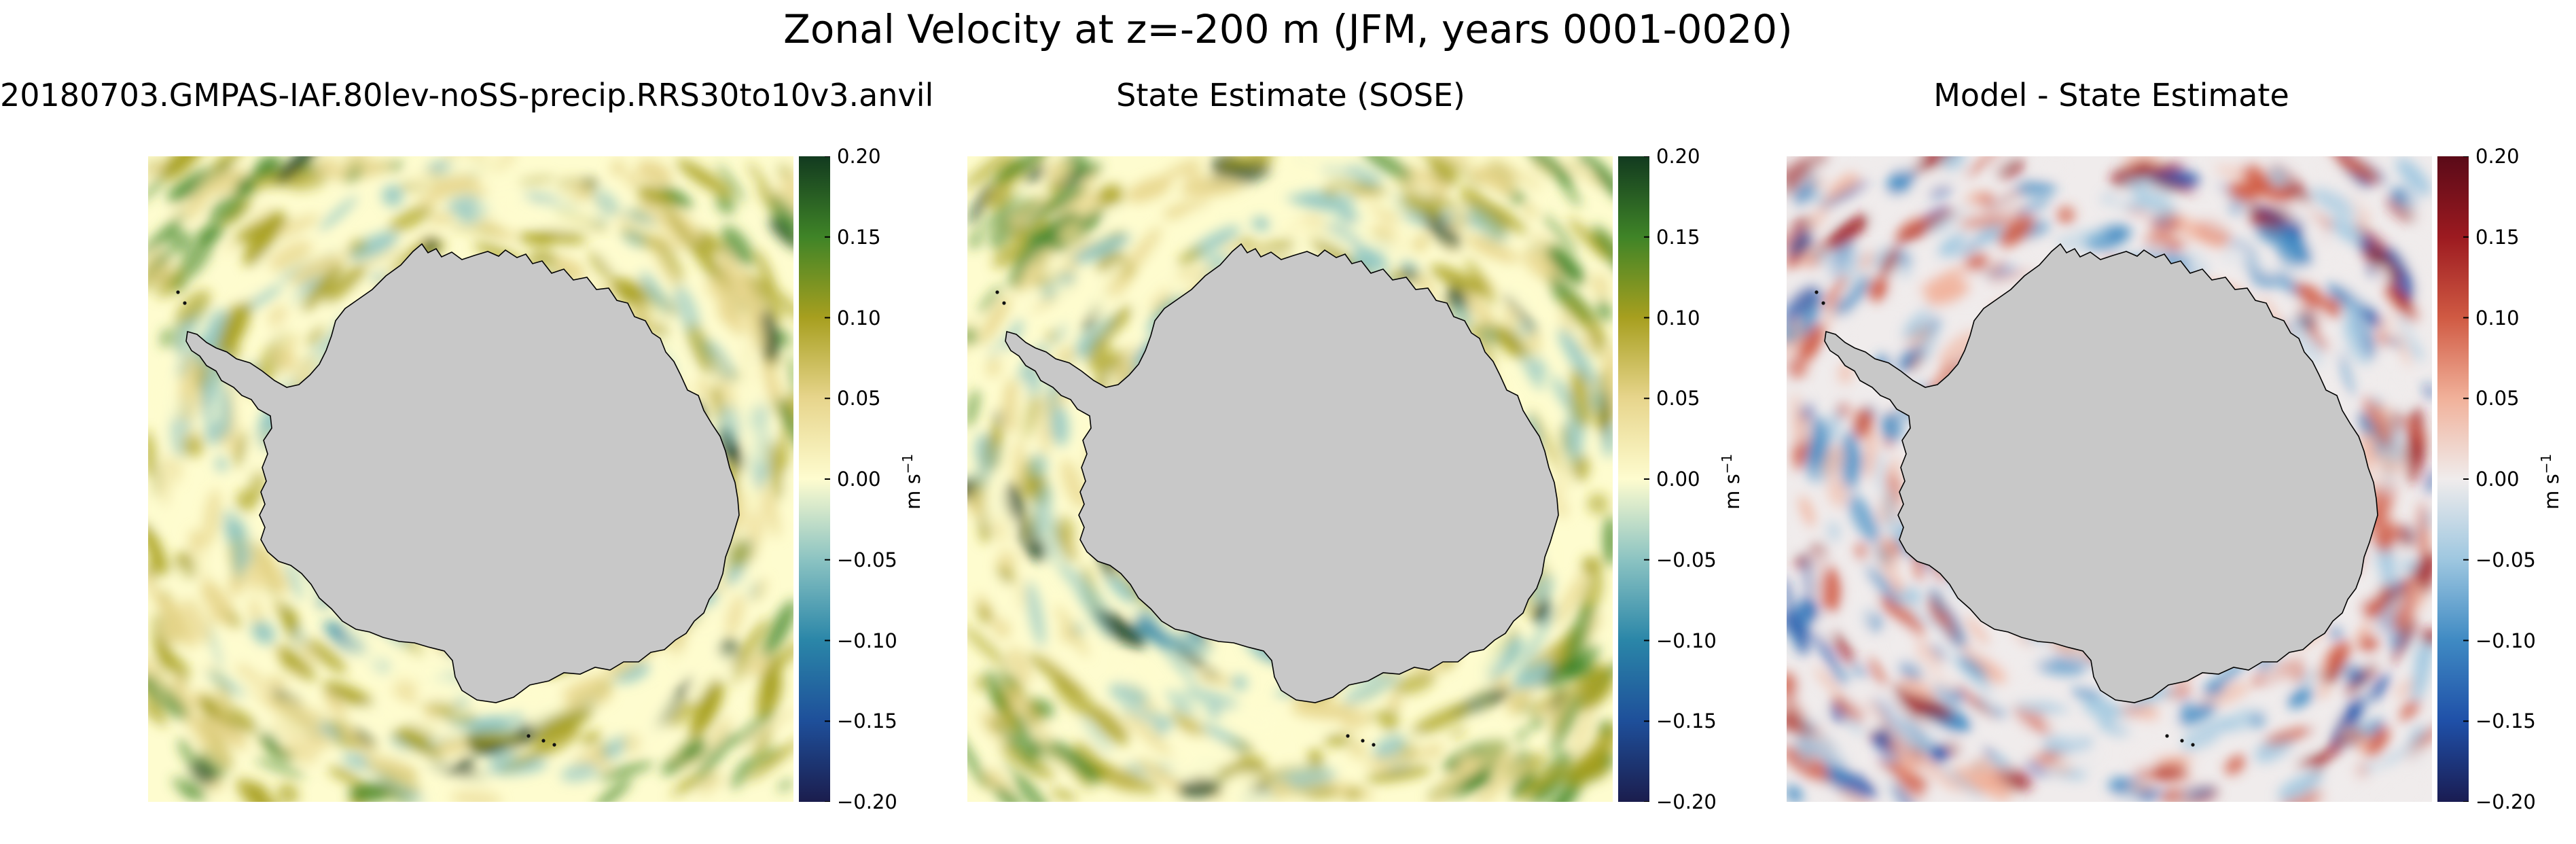 The image size is (2576, 844). Describe the element at coordinates (2550, 481) in the screenshot. I see `colorbar-unit-label-difference: m s−1` at that location.